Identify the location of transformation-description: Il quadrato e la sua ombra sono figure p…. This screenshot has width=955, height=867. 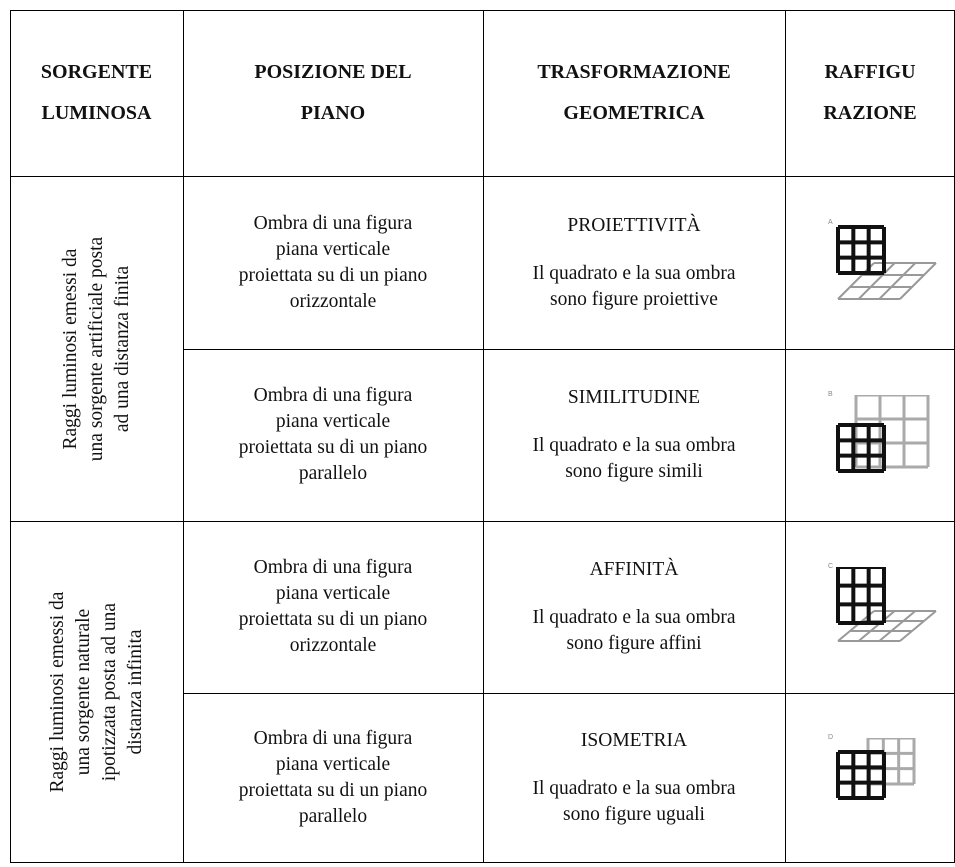
(634, 286).